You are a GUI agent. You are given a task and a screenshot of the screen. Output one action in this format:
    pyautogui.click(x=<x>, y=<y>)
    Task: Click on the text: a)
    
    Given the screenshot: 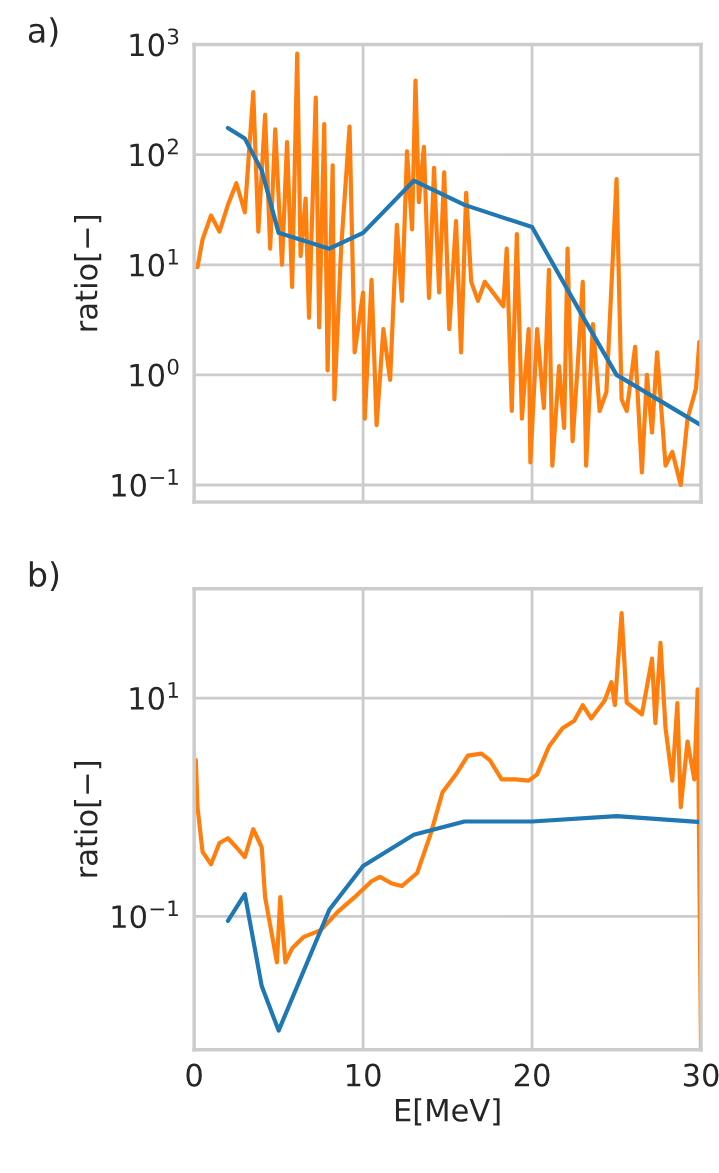 What is the action you would take?
    pyautogui.click(x=43, y=32)
    